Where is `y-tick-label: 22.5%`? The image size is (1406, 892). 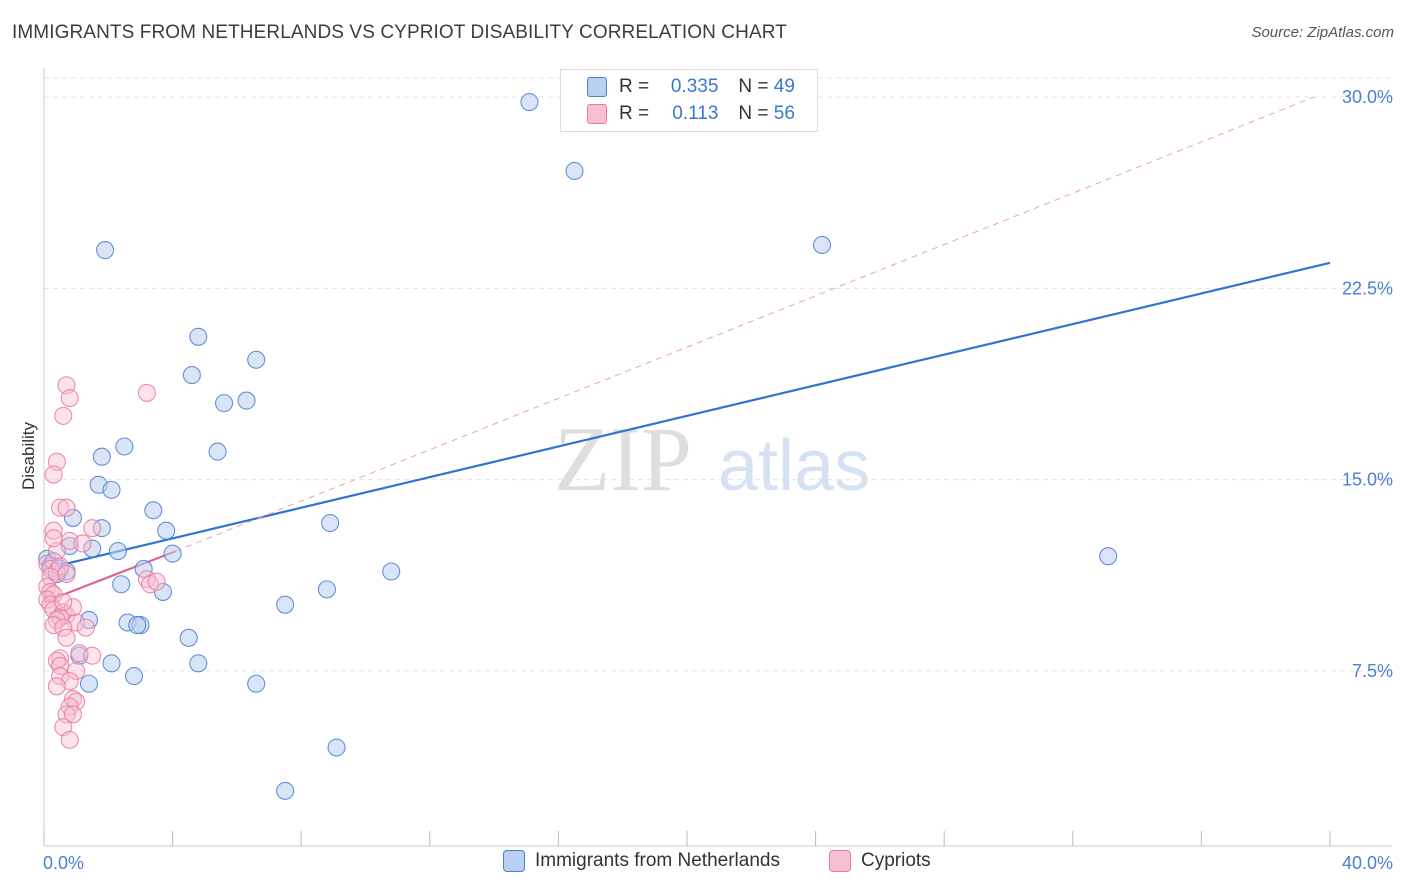
y-tick-label: 22.5% is located at coordinates (1367, 288).